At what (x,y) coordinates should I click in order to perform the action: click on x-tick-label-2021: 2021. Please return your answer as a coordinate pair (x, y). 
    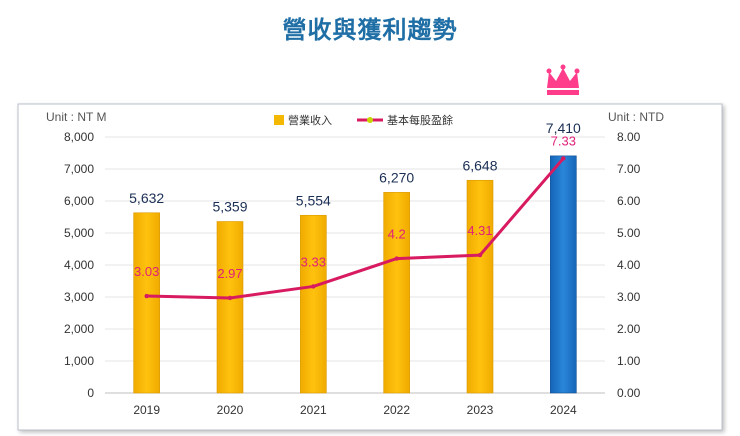
    Looking at the image, I should click on (313, 410).